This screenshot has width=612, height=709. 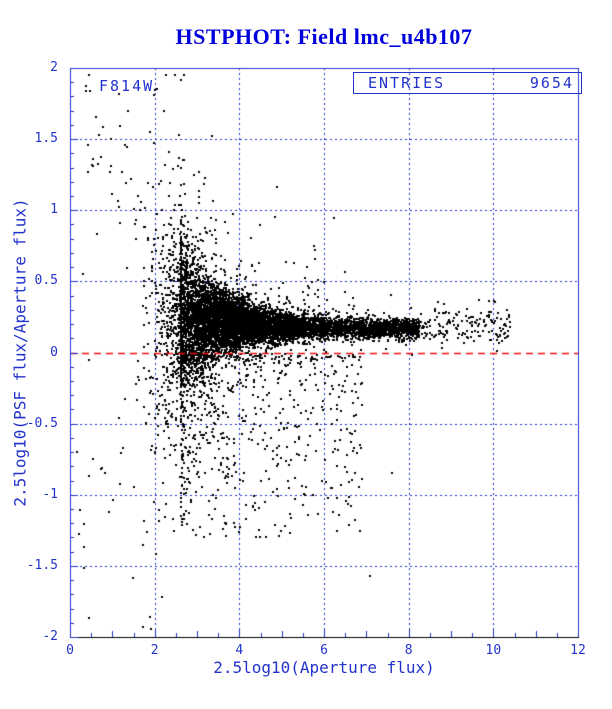 I want to click on y-tick-label: 1, so click(x=54, y=210).